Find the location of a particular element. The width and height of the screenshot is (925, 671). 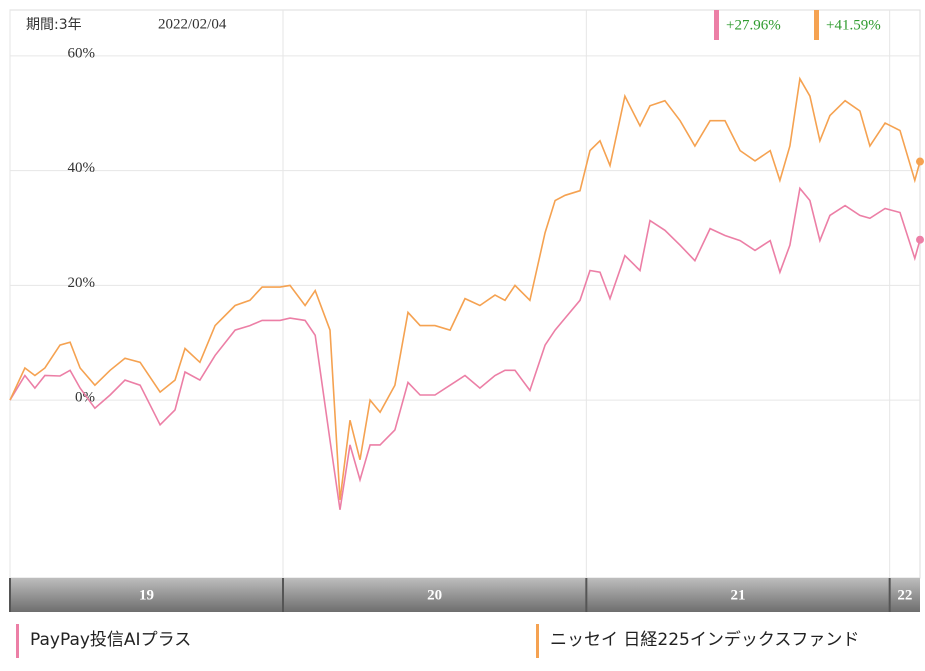

y-tick-label: 20% is located at coordinates (82, 283).